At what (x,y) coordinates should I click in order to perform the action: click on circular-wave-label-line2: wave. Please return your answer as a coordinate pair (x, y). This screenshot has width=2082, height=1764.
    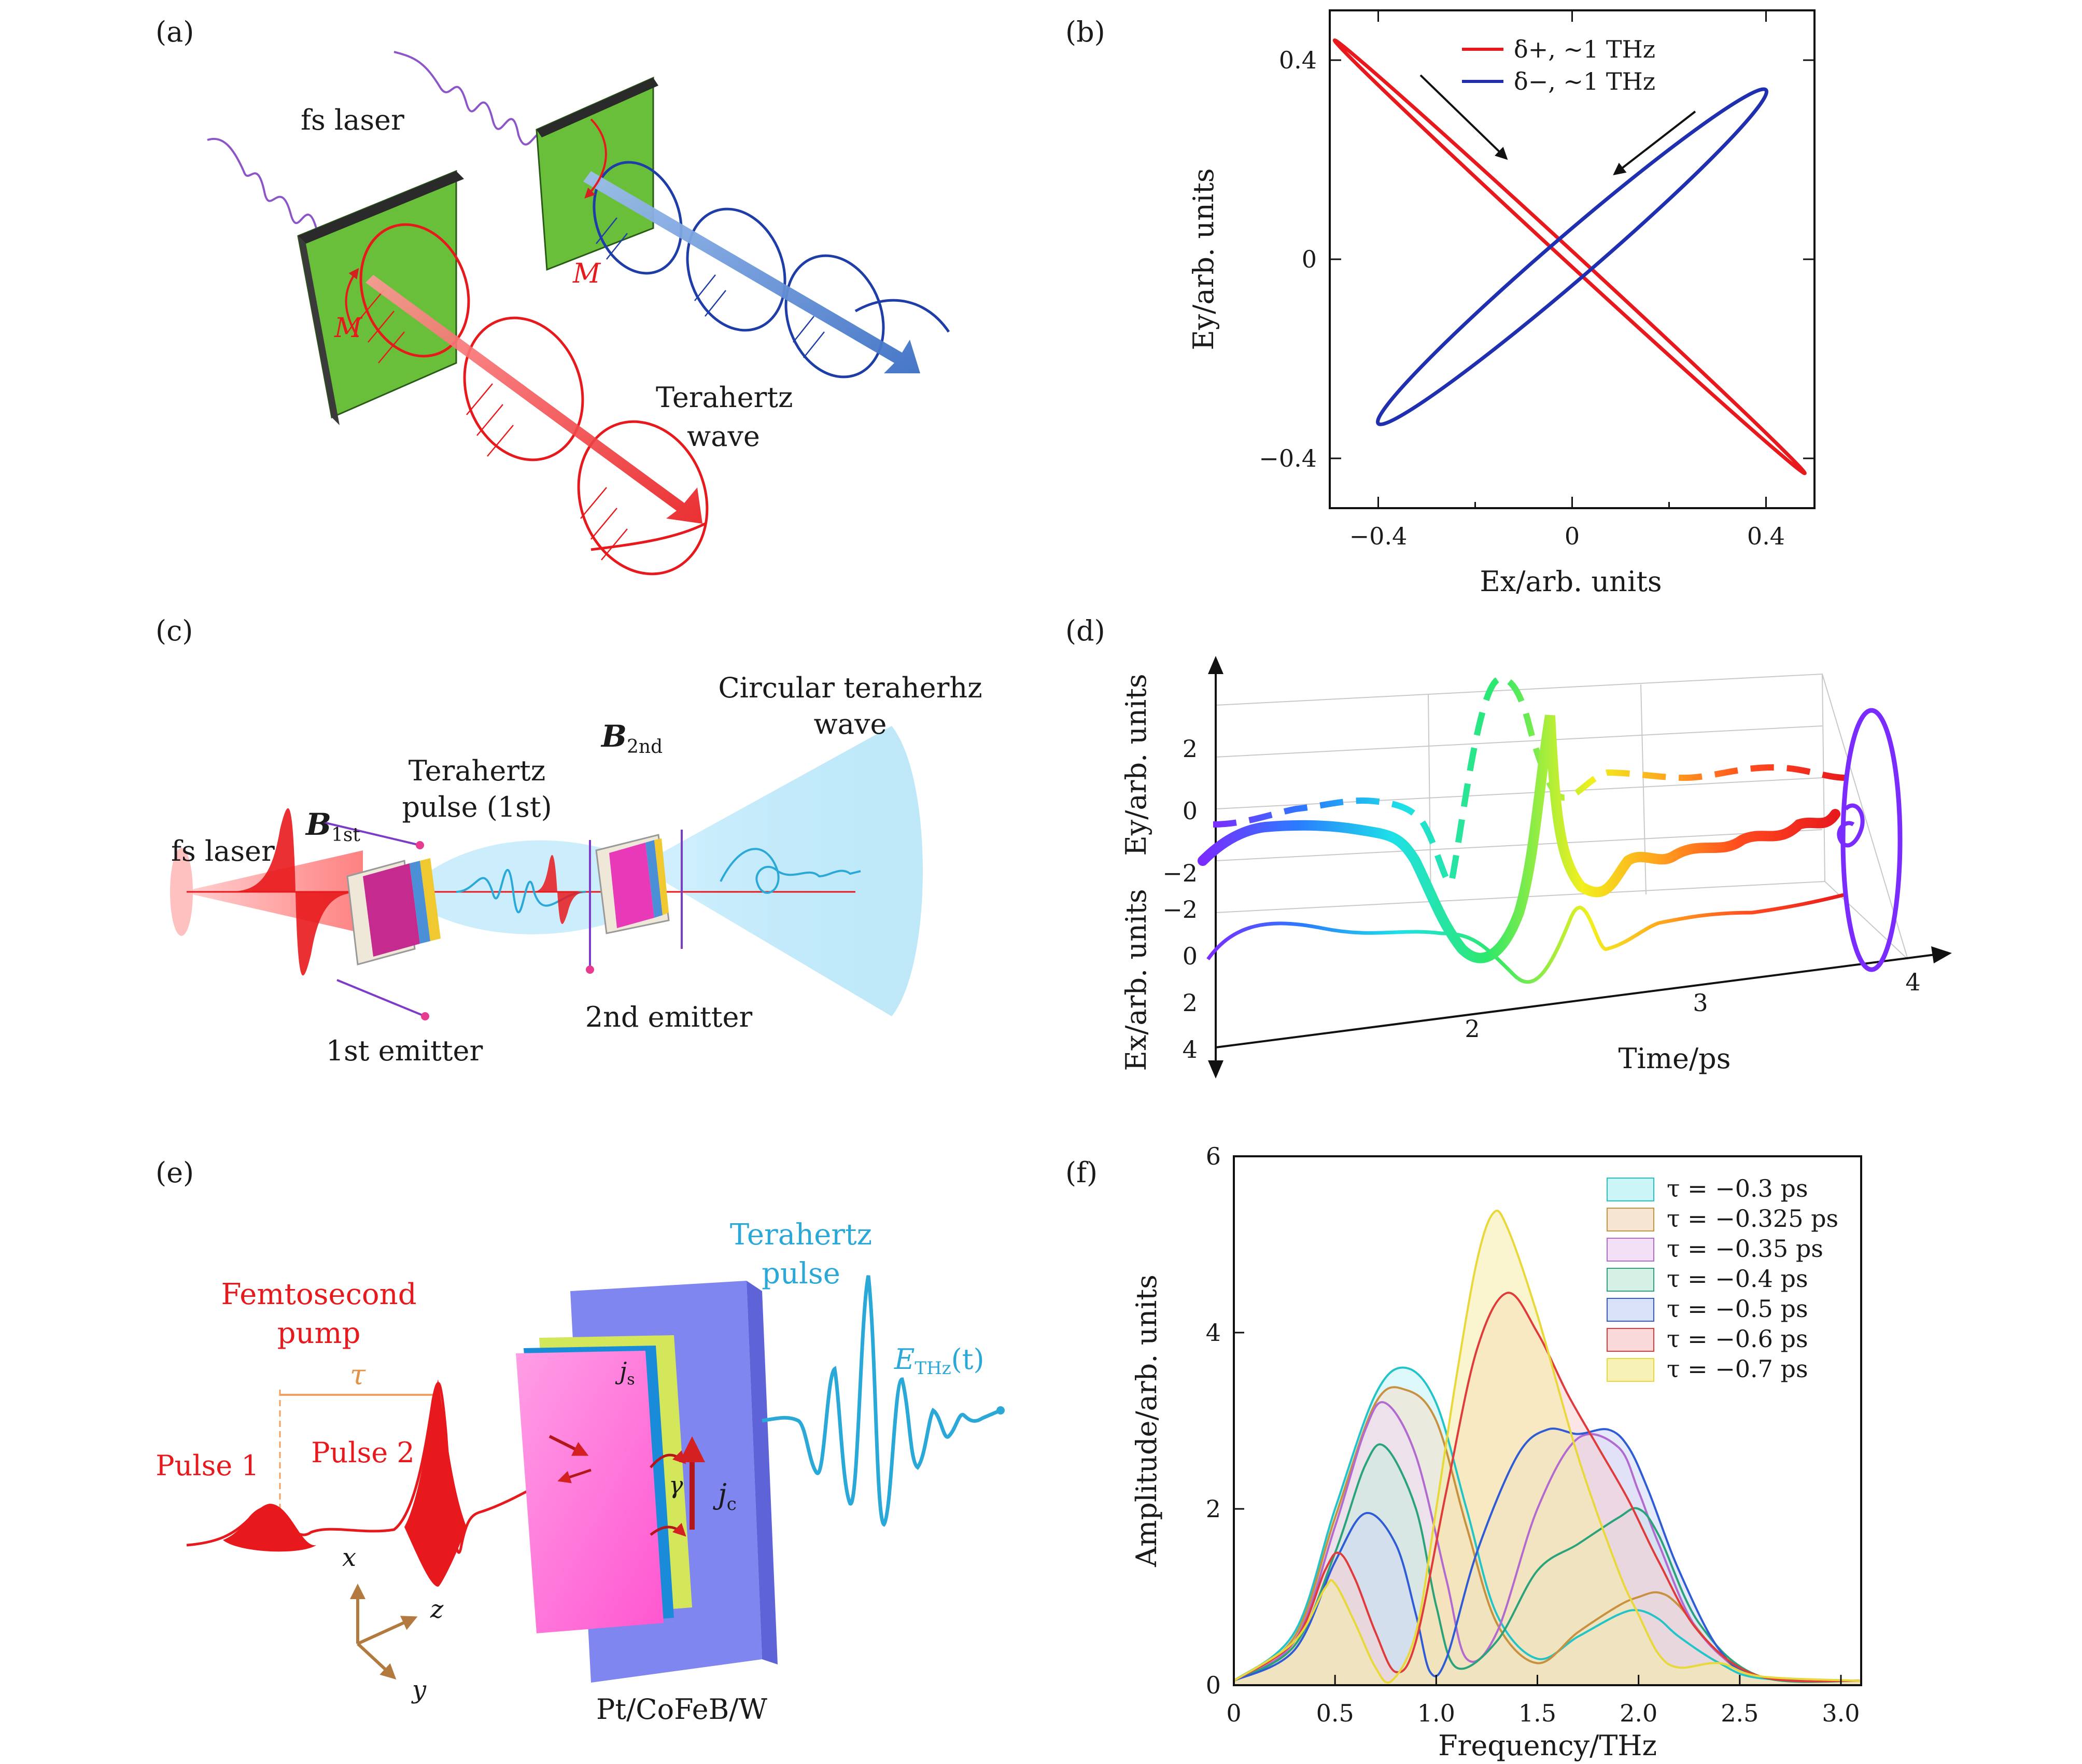
    Looking at the image, I should click on (850, 724).